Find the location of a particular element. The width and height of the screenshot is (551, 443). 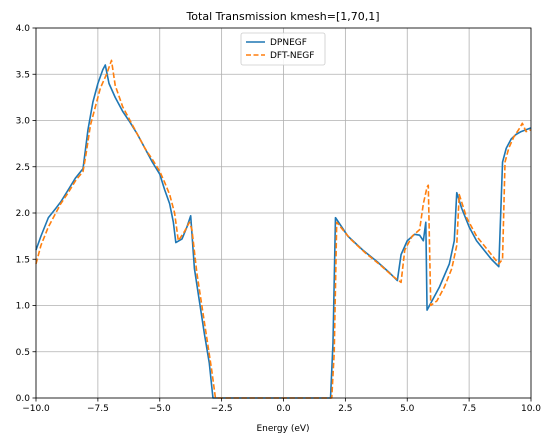

legend-label: DPNEGF is located at coordinates (288, 43).